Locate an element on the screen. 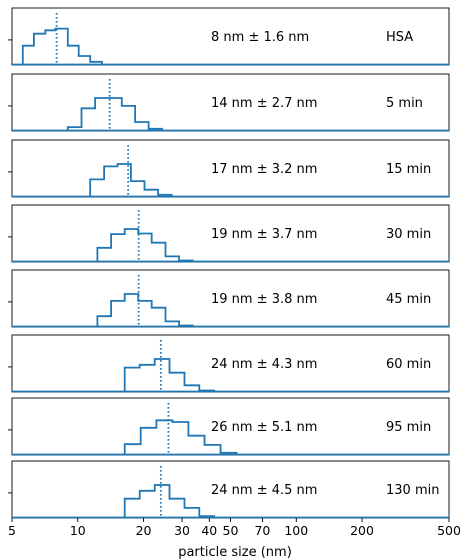 Image resolution: width=463 pixels, height=560 pixels. x-tick-label: 100 is located at coordinates (296, 530).